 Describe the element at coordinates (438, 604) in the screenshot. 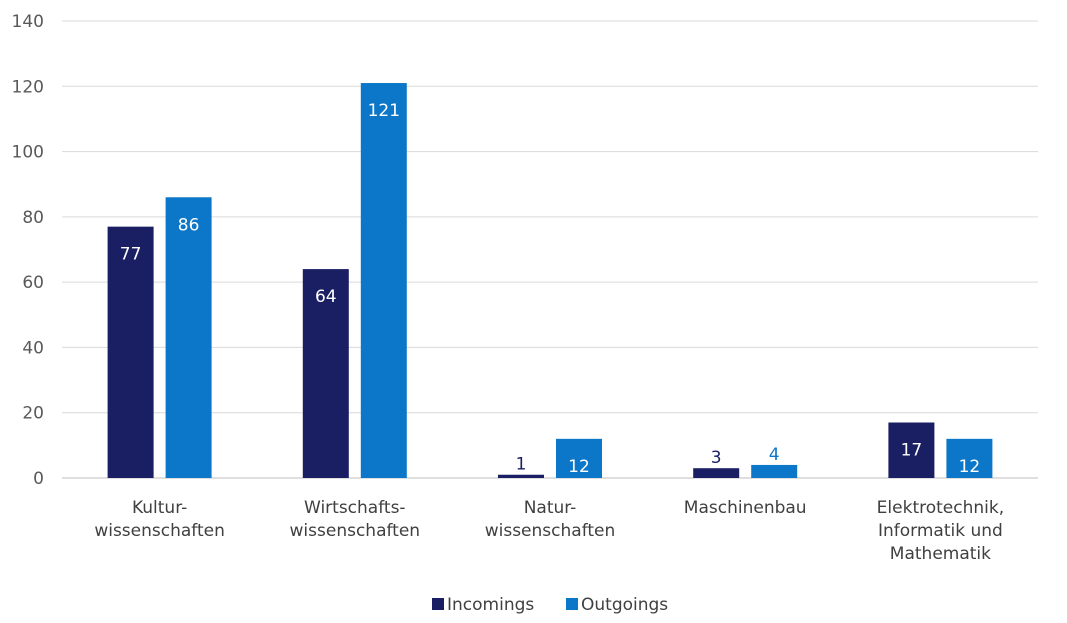

I see `legend-swatch-incomings` at that location.